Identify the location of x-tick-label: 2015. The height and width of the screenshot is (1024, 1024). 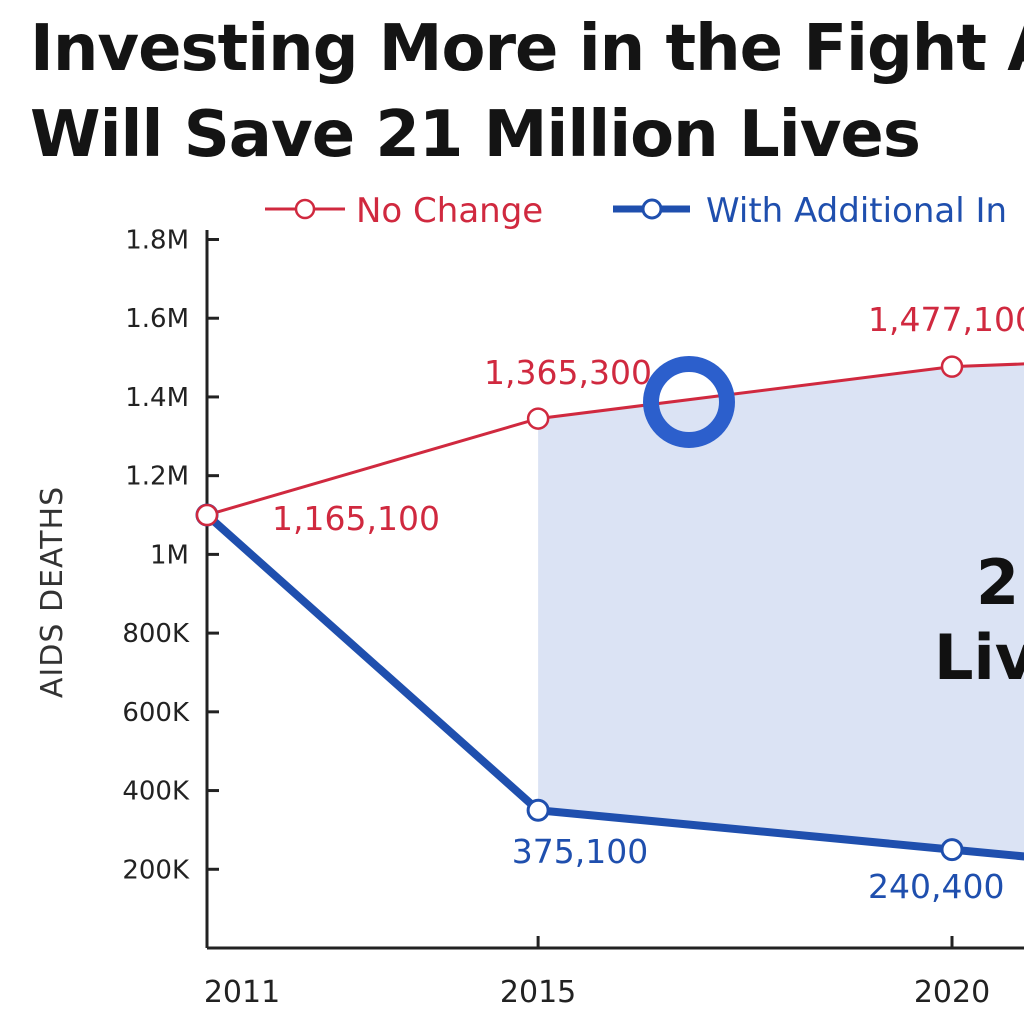
(538, 992).